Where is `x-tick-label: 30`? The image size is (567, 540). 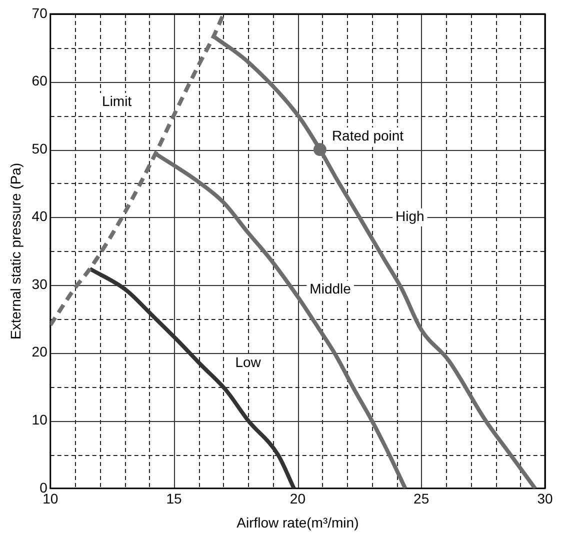
x-tick-label: 30 is located at coordinates (545, 498).